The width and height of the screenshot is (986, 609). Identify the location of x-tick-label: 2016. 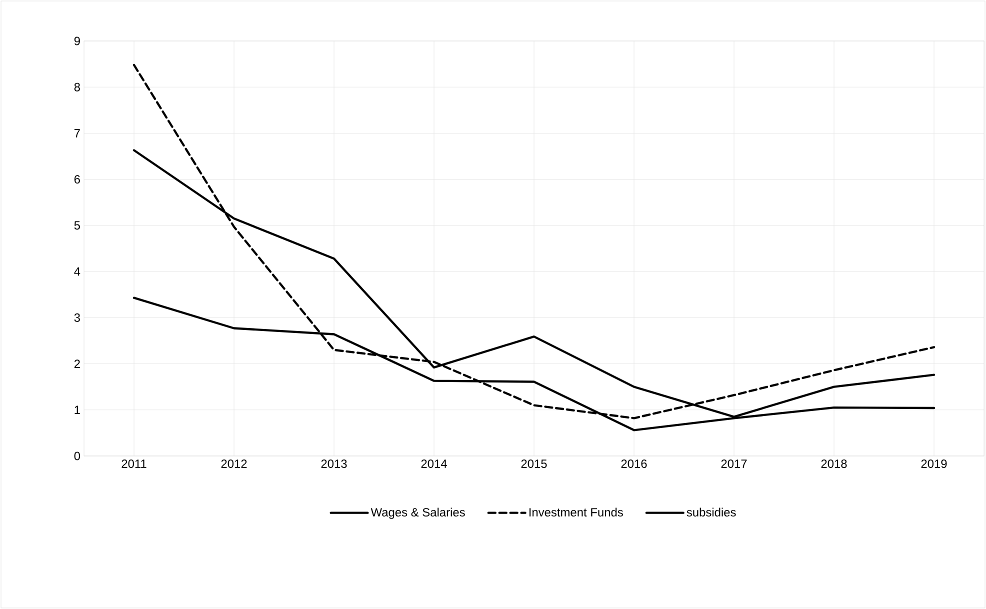
(634, 464).